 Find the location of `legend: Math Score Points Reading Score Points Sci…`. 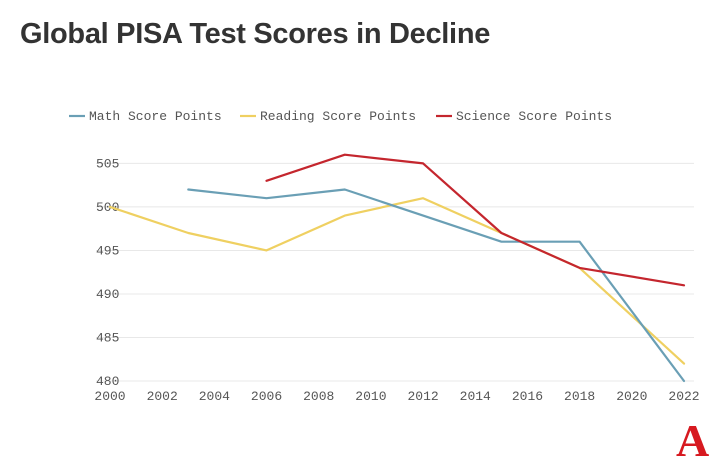

legend: Math Score Points Reading Score Points Sci… is located at coordinates (340, 116).